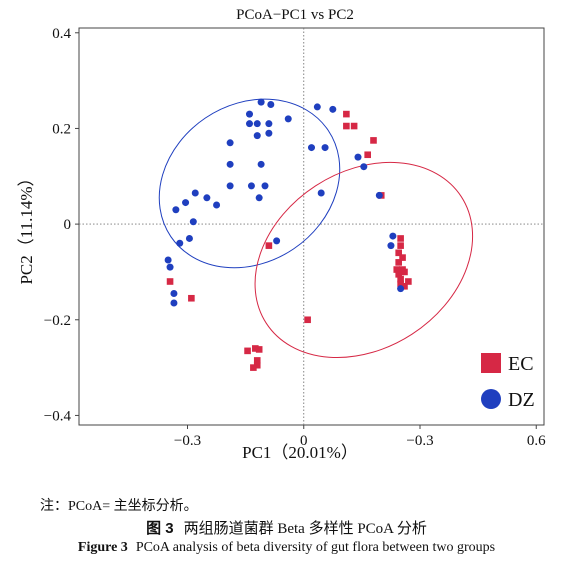 This screenshot has width=573, height=568. Describe the element at coordinates (119, 506) in the screenshot. I see `figure-note: 注：PCoA= 主坐标分析。` at that location.